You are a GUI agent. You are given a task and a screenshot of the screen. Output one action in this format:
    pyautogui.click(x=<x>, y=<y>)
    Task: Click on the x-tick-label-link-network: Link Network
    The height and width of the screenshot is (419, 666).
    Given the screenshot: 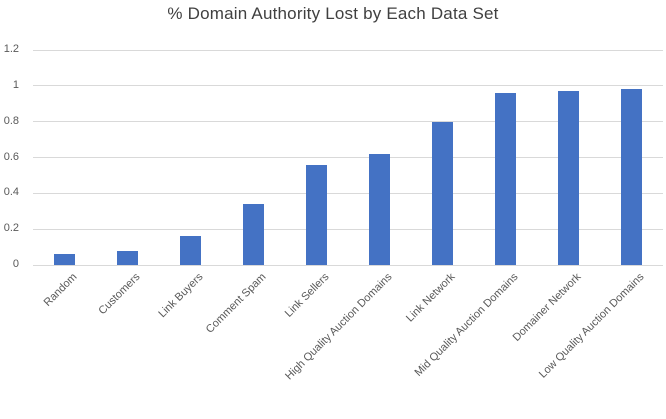 What is the action you would take?
    pyautogui.click(x=430, y=298)
    